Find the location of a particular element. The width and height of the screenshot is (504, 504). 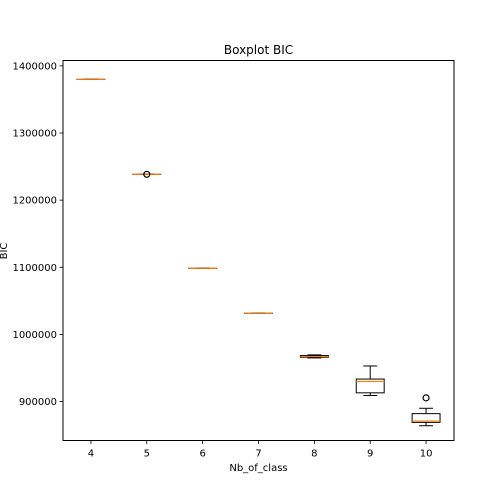

x-axis-label: Nb_of_class is located at coordinates (258, 468).